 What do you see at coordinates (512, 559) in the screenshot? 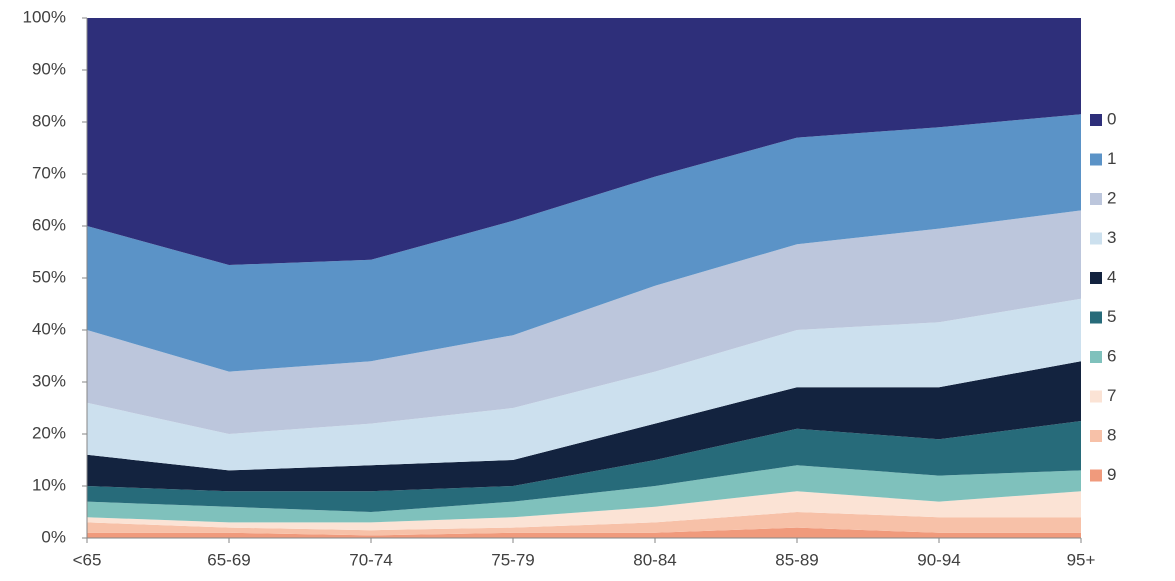
I see `x-tick-label: 75-79` at bounding box center [512, 559].